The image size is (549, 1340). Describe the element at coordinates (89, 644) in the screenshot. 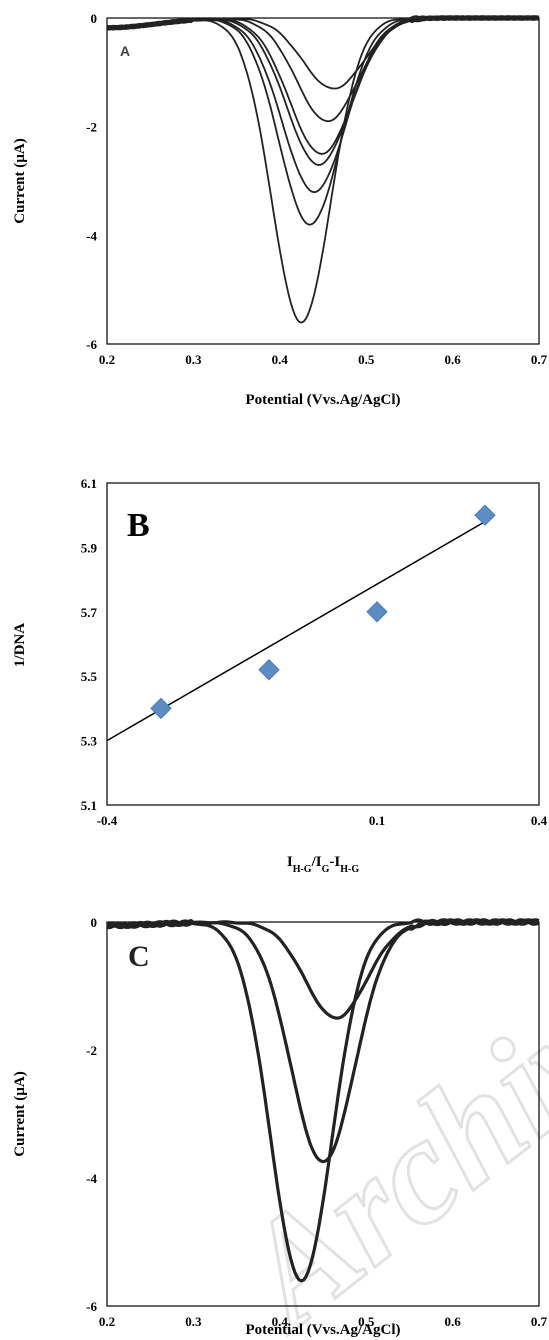

I see `chart-b-y-tick-labels: 6.1 5.9 5.7 5.5 5.3 5.1` at that location.